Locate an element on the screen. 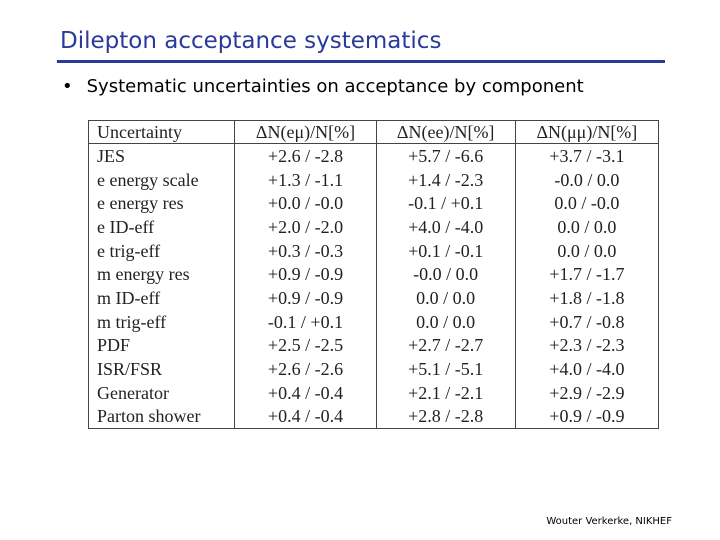 The image size is (720, 540). header-cell: ΔN(ee)/N[%] is located at coordinates (445, 132).